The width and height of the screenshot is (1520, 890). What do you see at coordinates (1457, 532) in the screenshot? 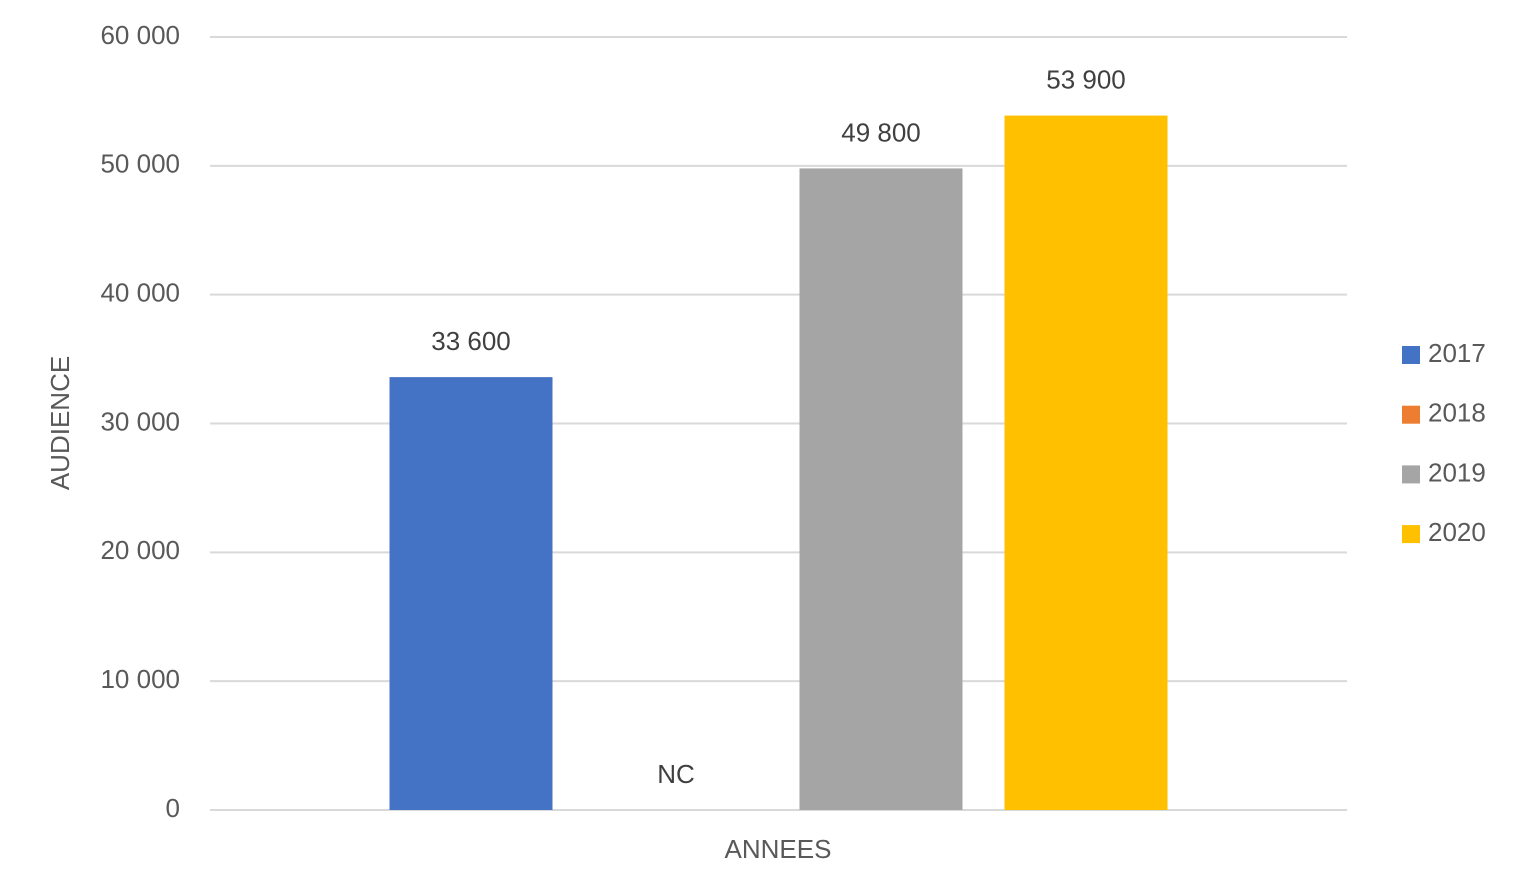
I see `legend-label: 2020` at bounding box center [1457, 532].